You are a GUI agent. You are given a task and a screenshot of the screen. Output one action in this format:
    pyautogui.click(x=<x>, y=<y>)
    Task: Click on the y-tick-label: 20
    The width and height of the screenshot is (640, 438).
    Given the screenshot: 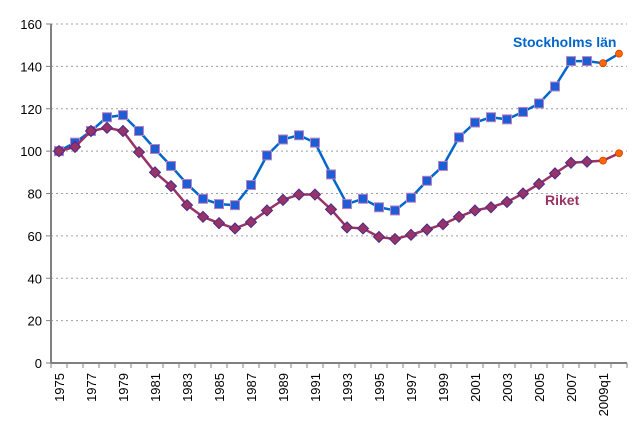 What is the action you would take?
    pyautogui.click(x=35, y=321)
    